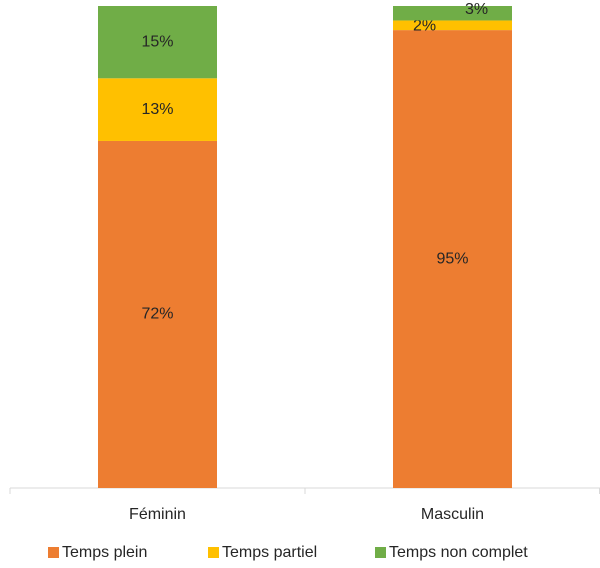  I want to click on legend-label: Temps plein, so click(104, 552).